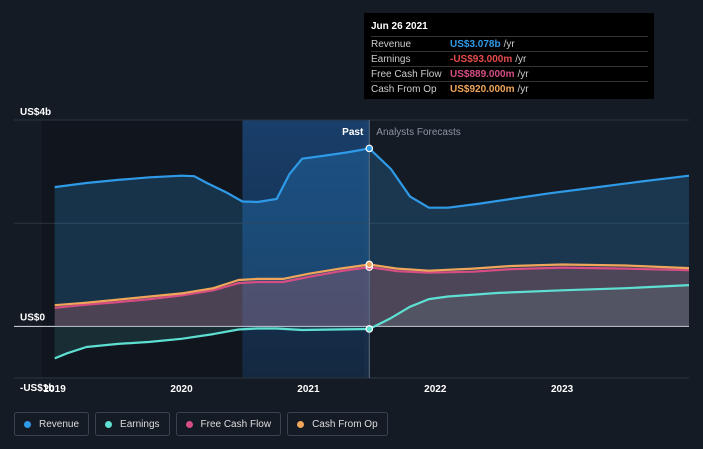  What do you see at coordinates (55, 389) in the screenshot?
I see `x-tick-label: 2019` at bounding box center [55, 389].